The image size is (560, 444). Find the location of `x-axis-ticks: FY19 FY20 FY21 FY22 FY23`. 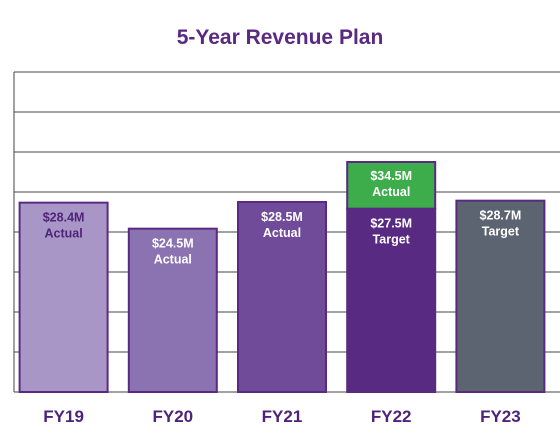

x-axis-ticks: FY19 FY20 FY21 FY22 FY23 is located at coordinates (281, 416).